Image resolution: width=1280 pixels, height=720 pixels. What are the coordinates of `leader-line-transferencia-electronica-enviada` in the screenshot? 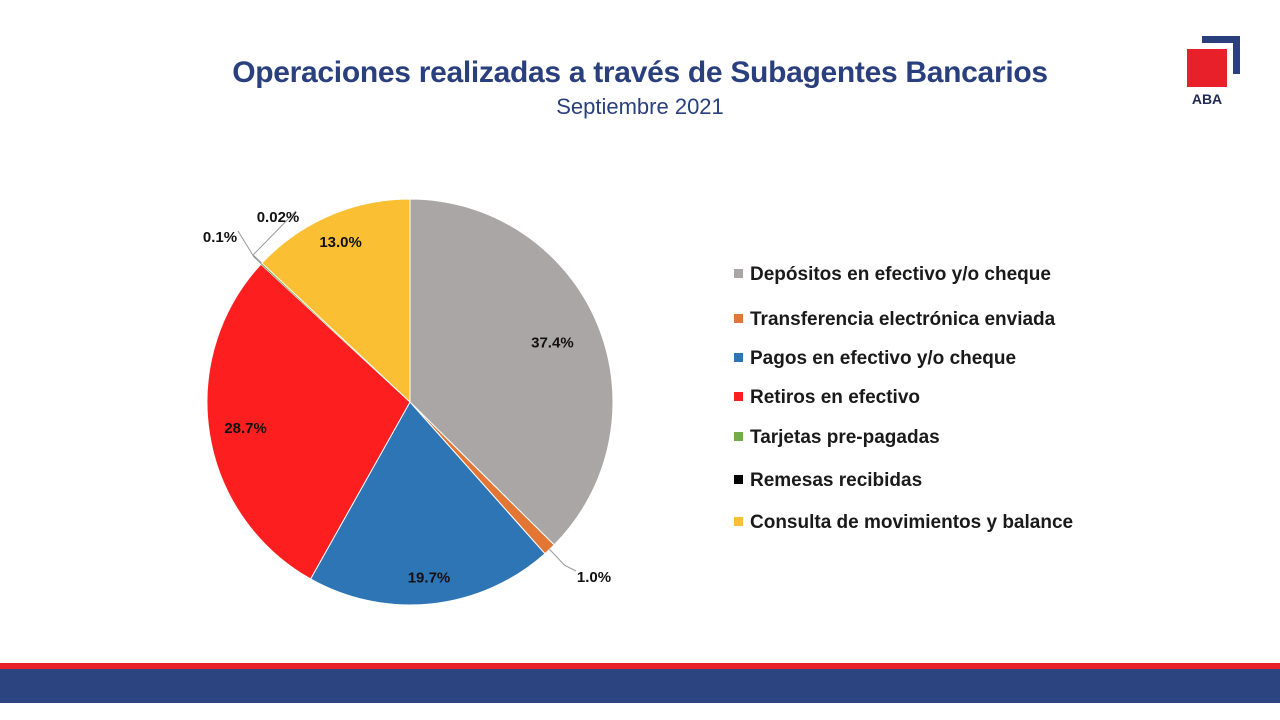 It's located at (563, 560).